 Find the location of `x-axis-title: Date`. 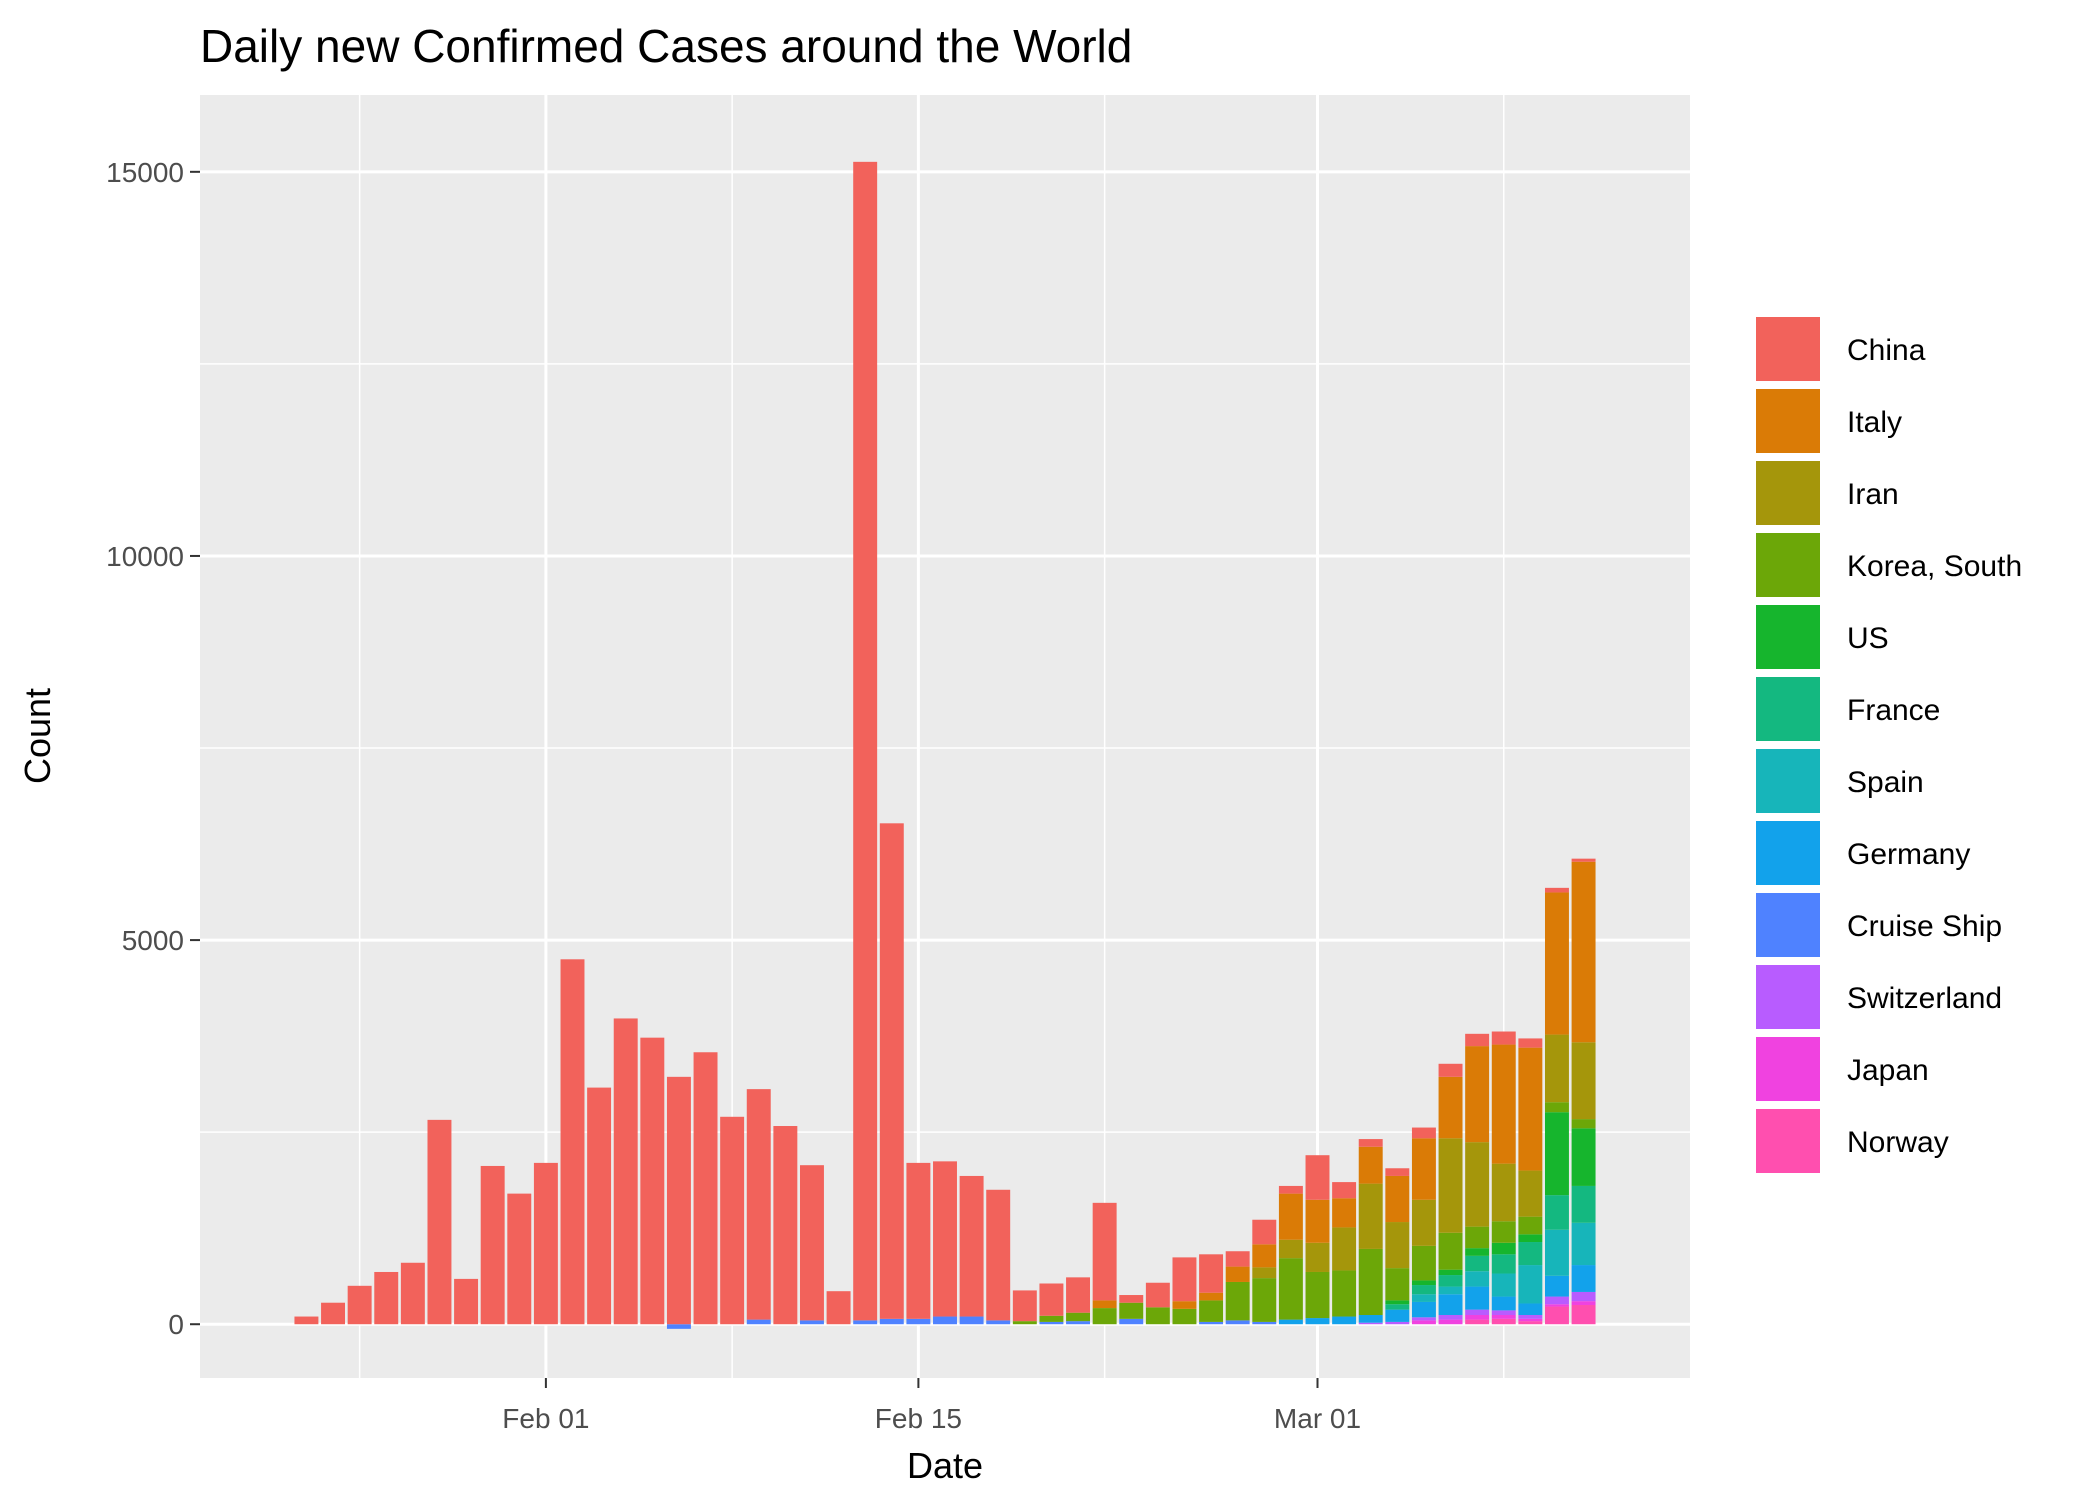

x-axis-title: Date is located at coordinates (945, 1465).